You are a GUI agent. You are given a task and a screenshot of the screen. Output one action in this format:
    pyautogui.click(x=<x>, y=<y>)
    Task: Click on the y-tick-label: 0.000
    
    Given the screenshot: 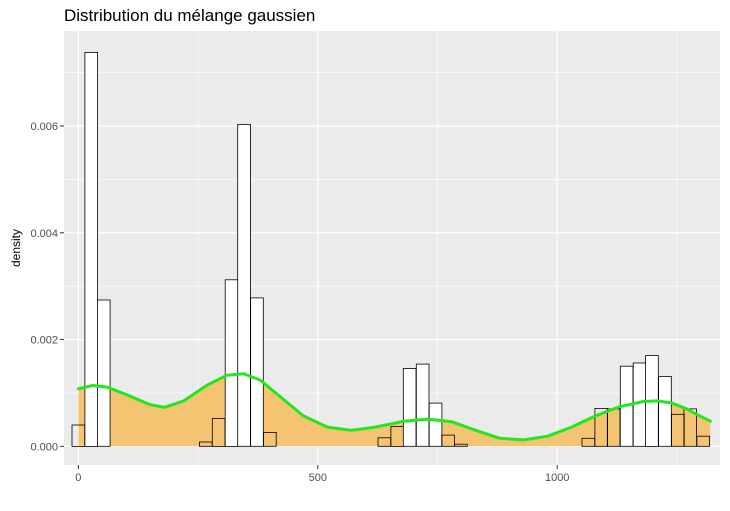 What is the action you would take?
    pyautogui.click(x=44, y=447)
    